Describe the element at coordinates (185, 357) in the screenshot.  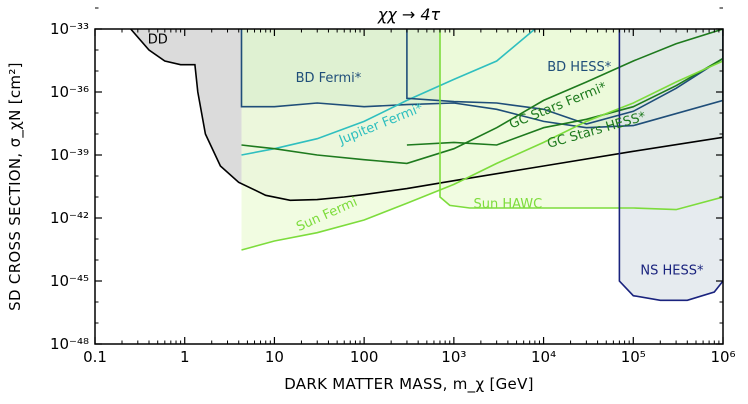
I see `x-tick-label: 1` at that location.